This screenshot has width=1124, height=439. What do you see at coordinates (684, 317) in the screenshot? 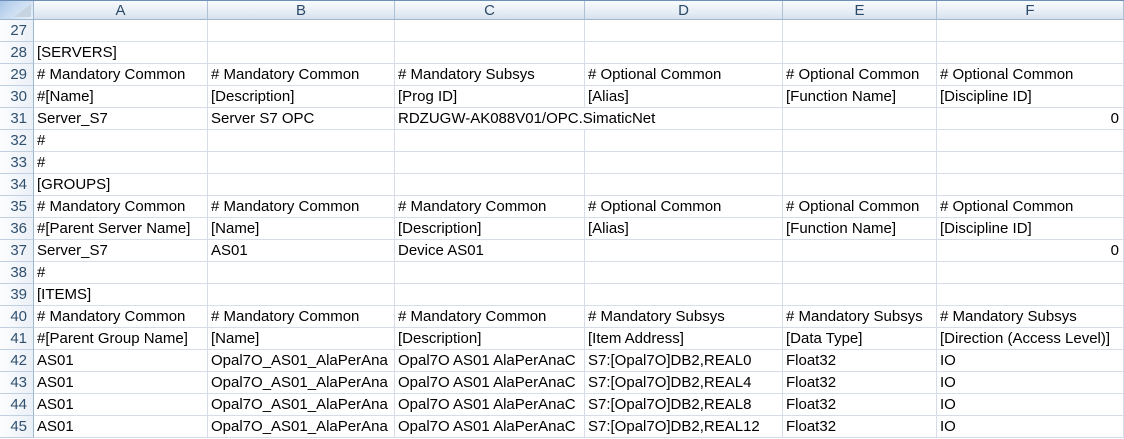
I see `cell-D40: # Mandatory Subsys` at bounding box center [684, 317].